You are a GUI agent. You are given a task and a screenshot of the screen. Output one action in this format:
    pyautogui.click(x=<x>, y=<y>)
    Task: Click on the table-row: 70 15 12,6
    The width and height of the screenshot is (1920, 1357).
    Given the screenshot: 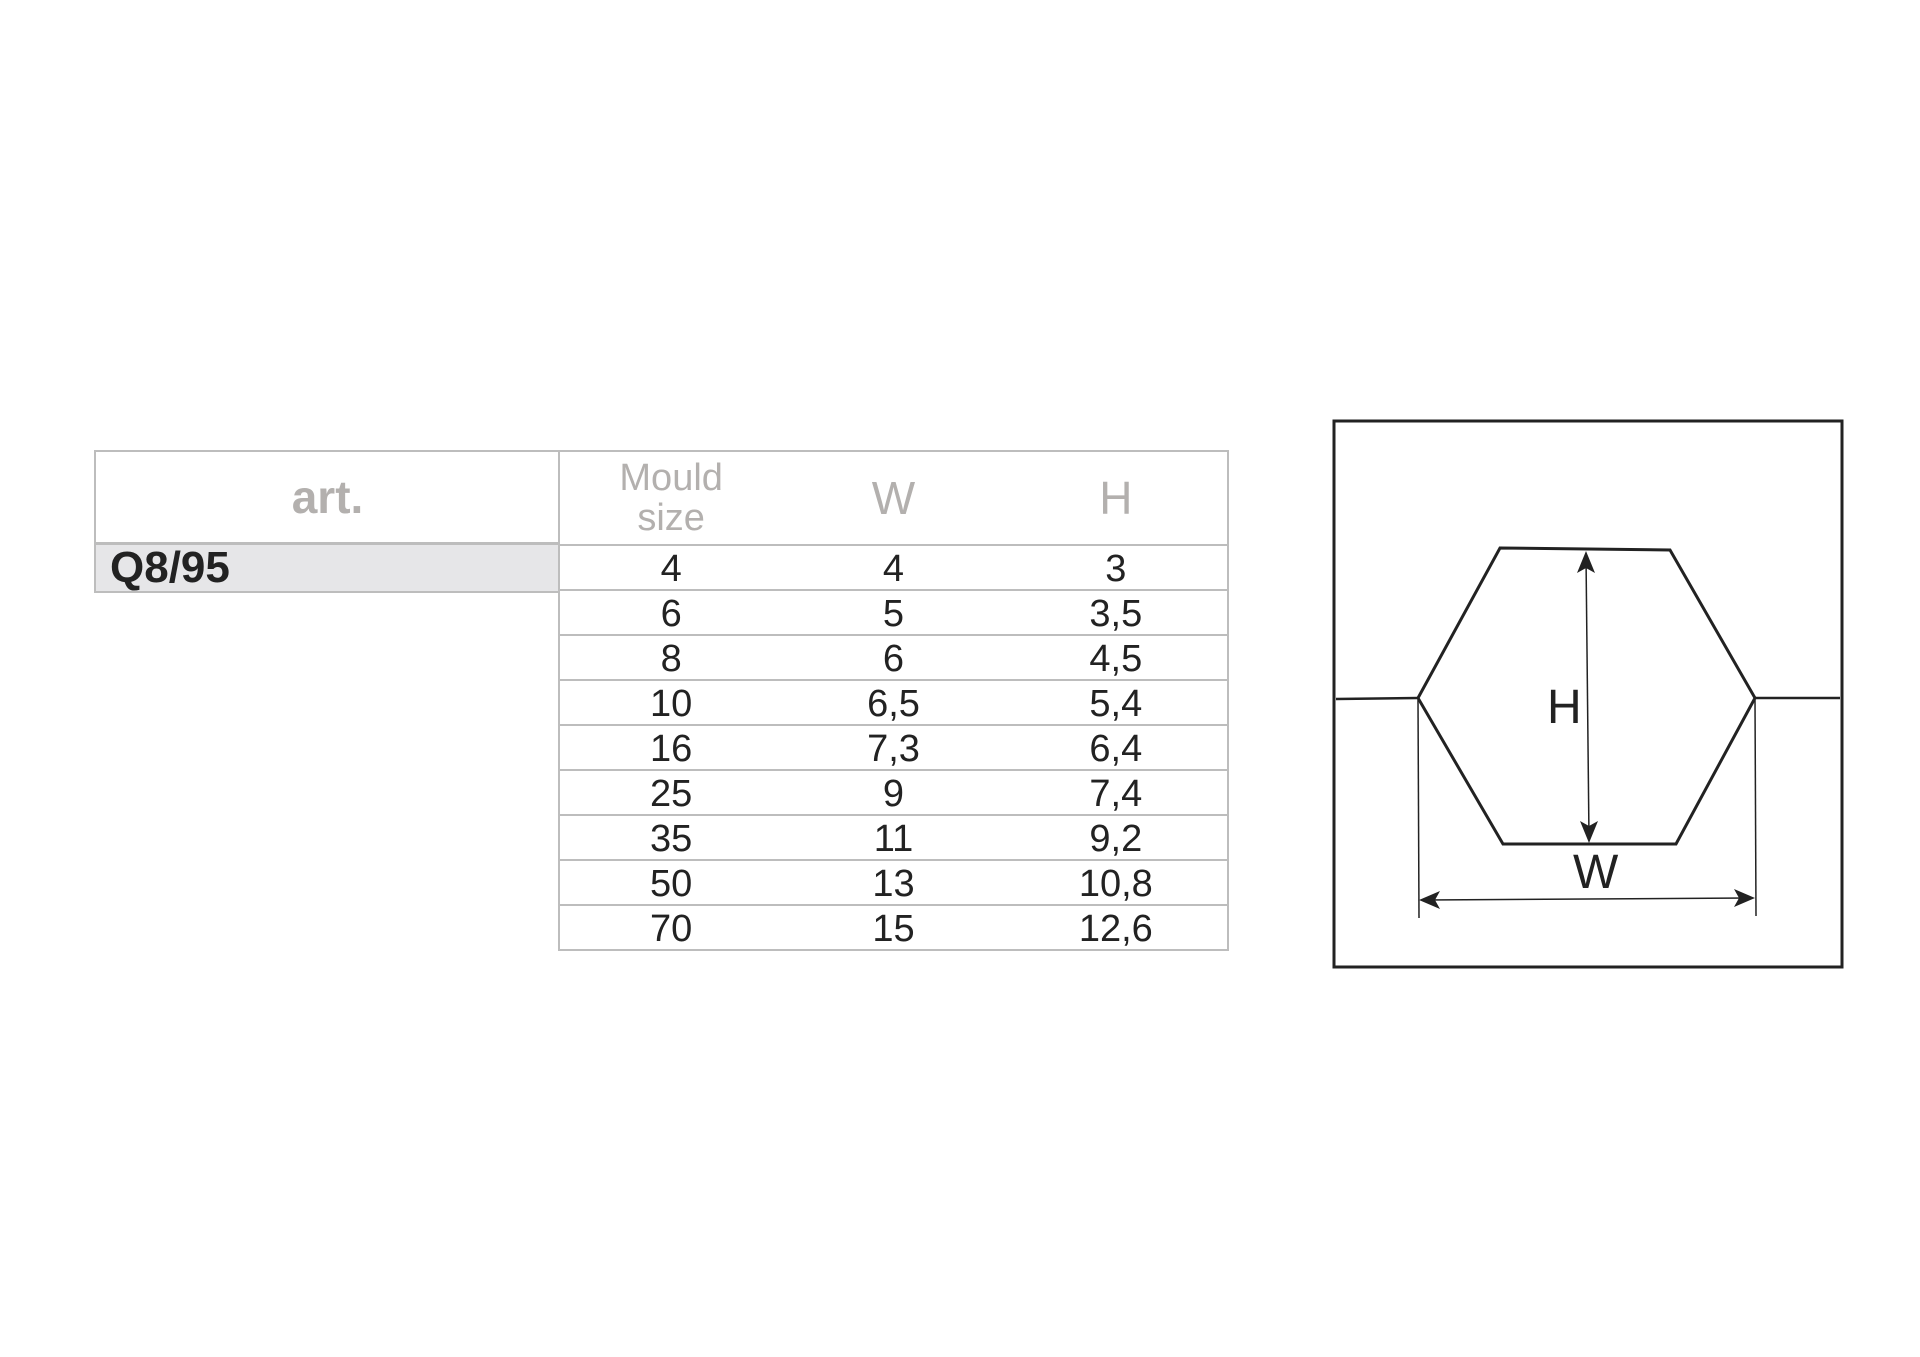 What is the action you would take?
    pyautogui.click(x=893, y=928)
    